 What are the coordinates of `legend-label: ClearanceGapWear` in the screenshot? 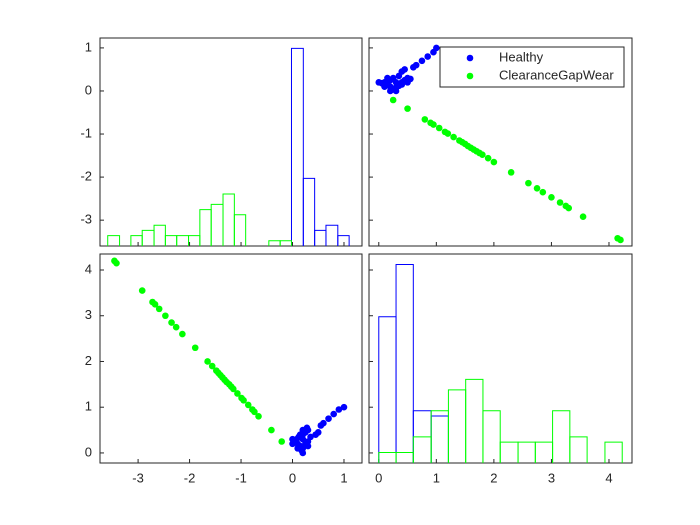 It's located at (556, 74).